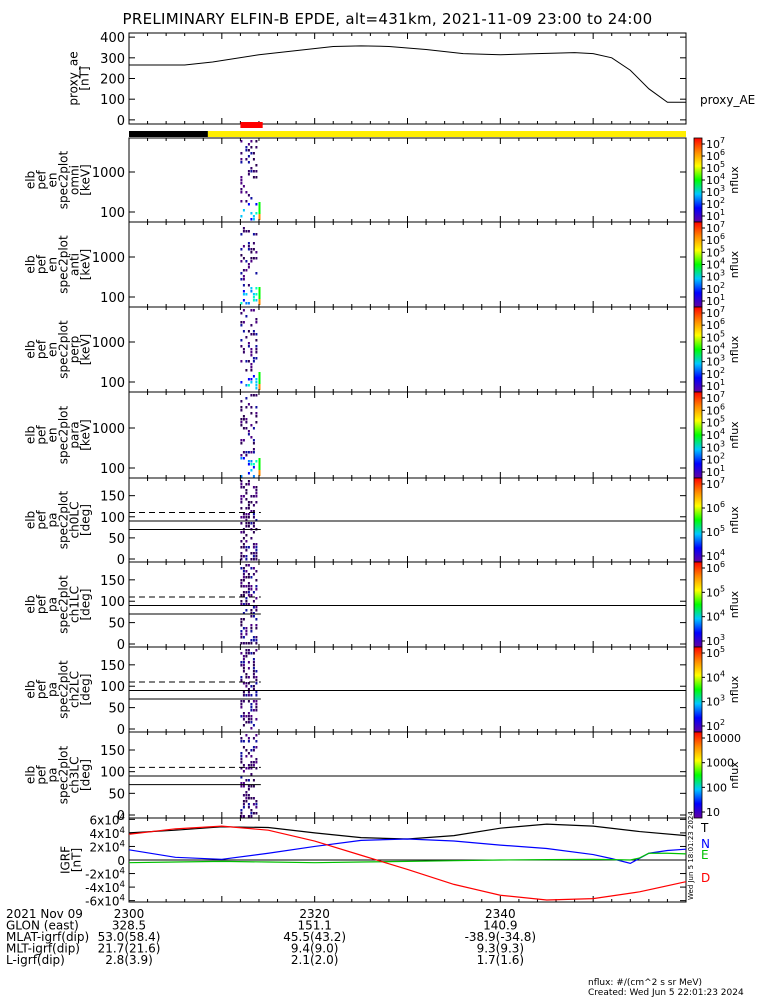 This screenshot has height=1000, width=775. What do you see at coordinates (42, 180) in the screenshot?
I see `spec0-ylabel-1: pef` at bounding box center [42, 180].